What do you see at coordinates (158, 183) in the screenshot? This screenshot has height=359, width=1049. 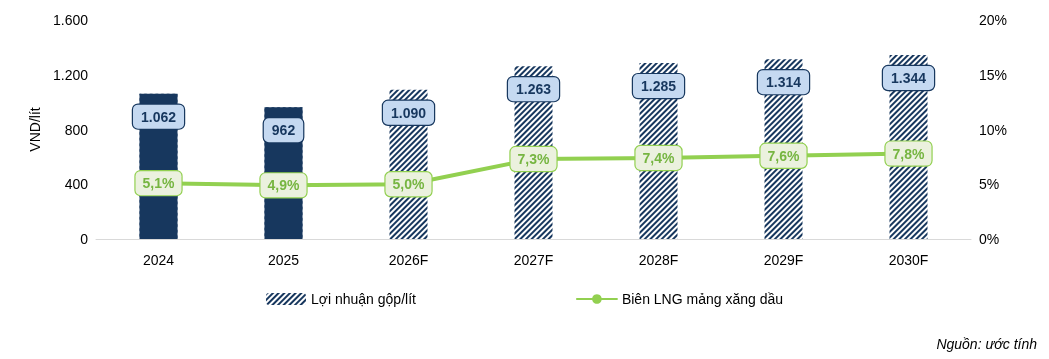 I see `data-label: 5,1%` at bounding box center [158, 183].